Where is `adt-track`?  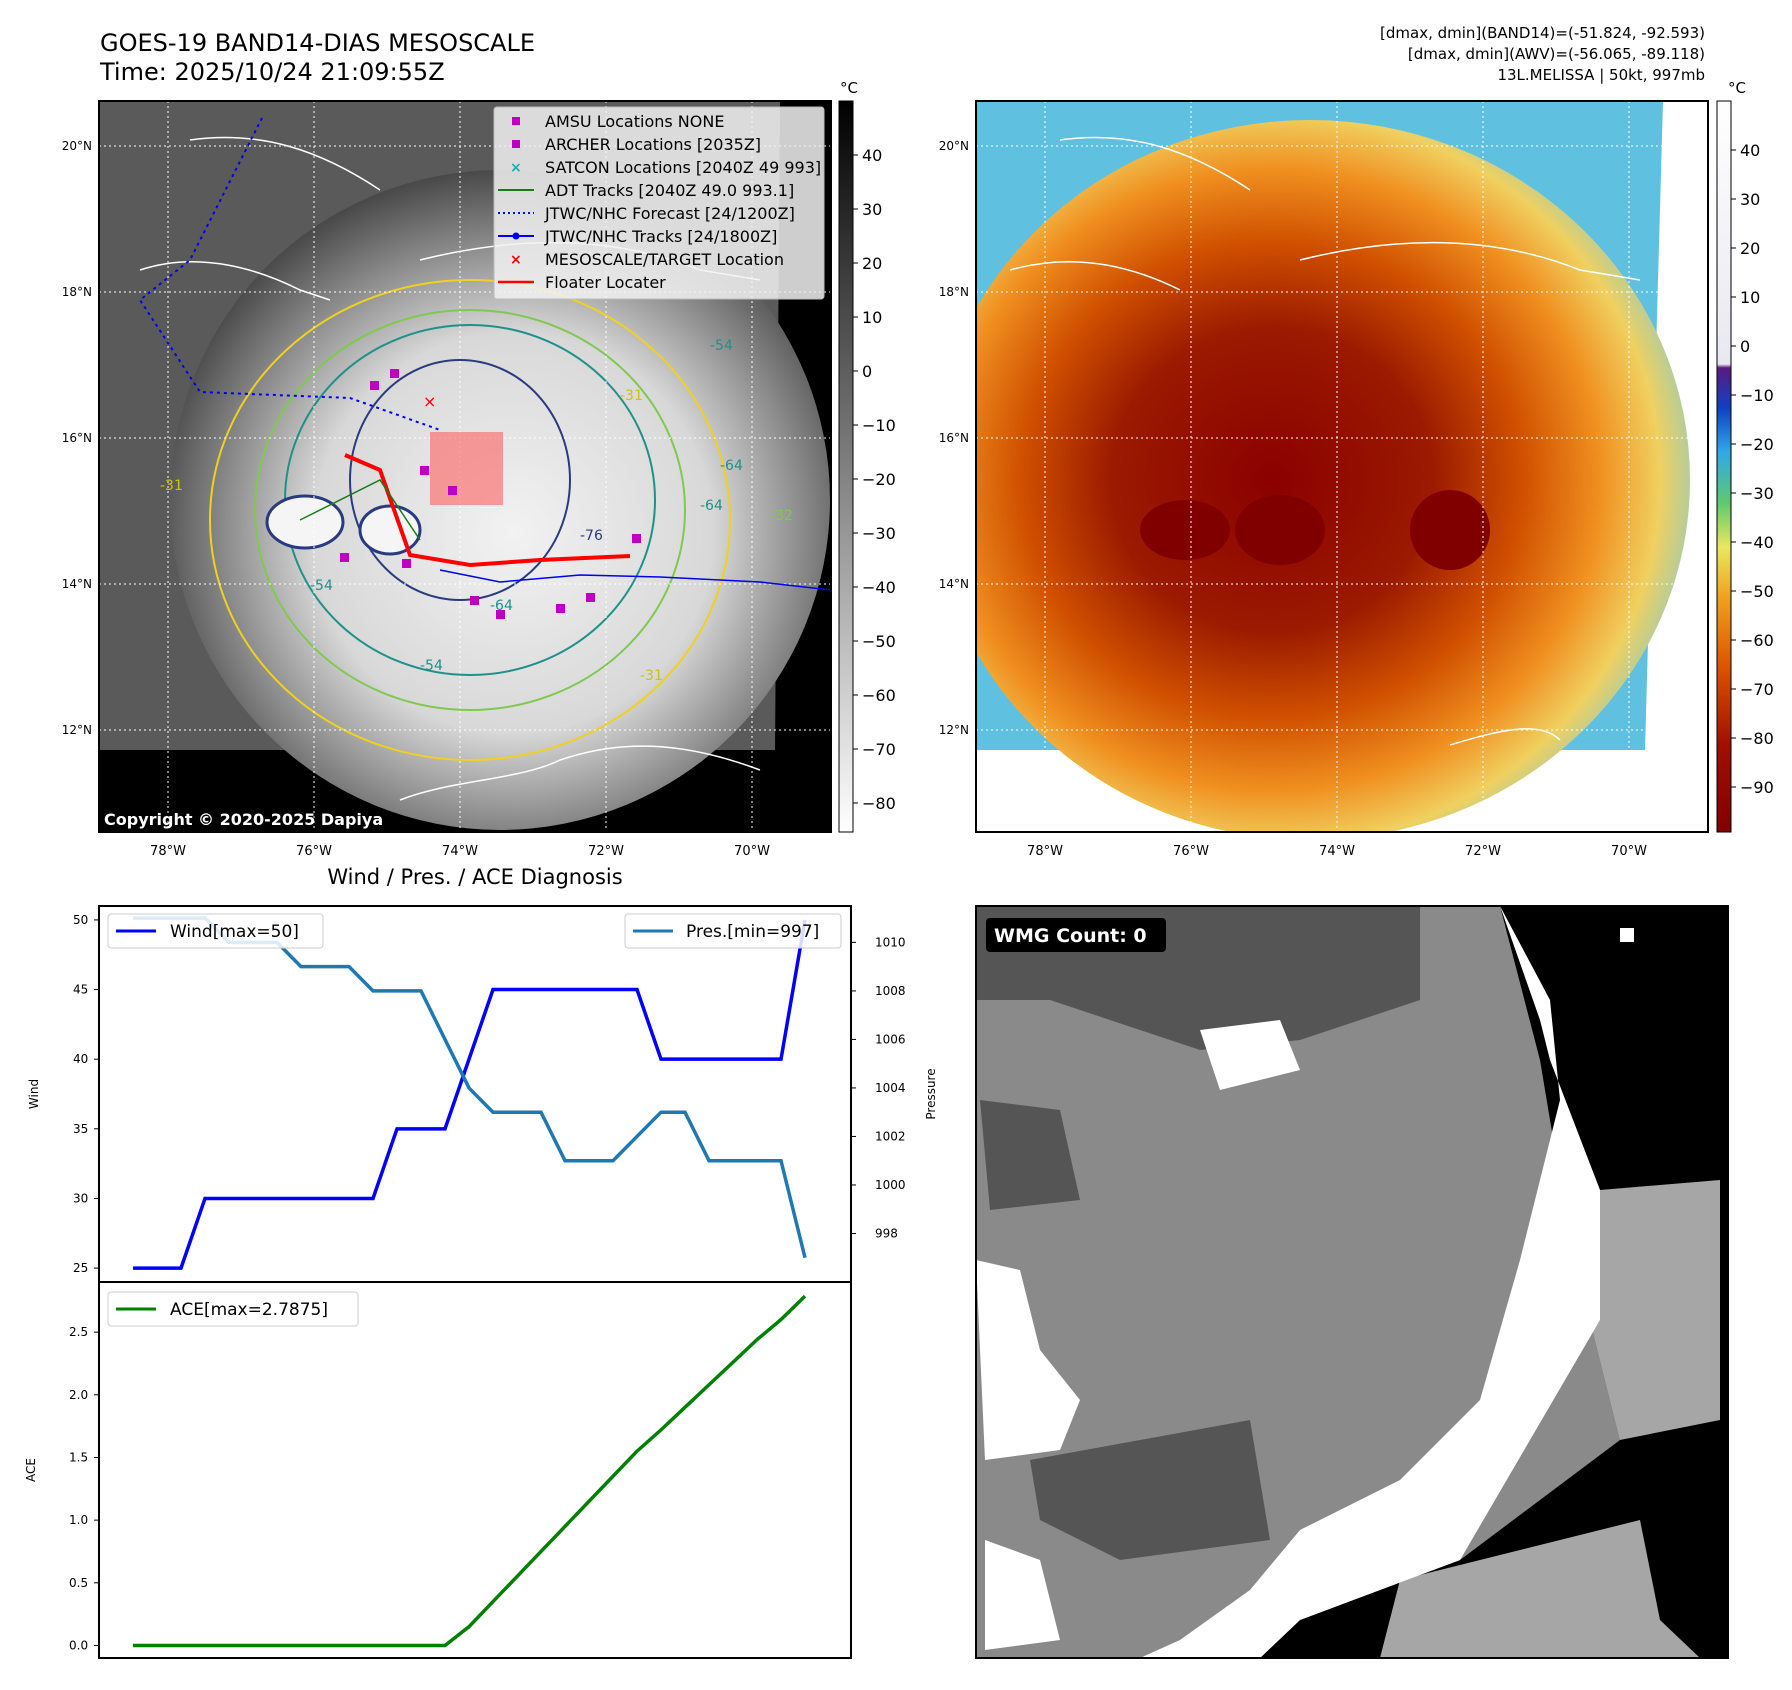
adt-track is located at coordinates (360, 510).